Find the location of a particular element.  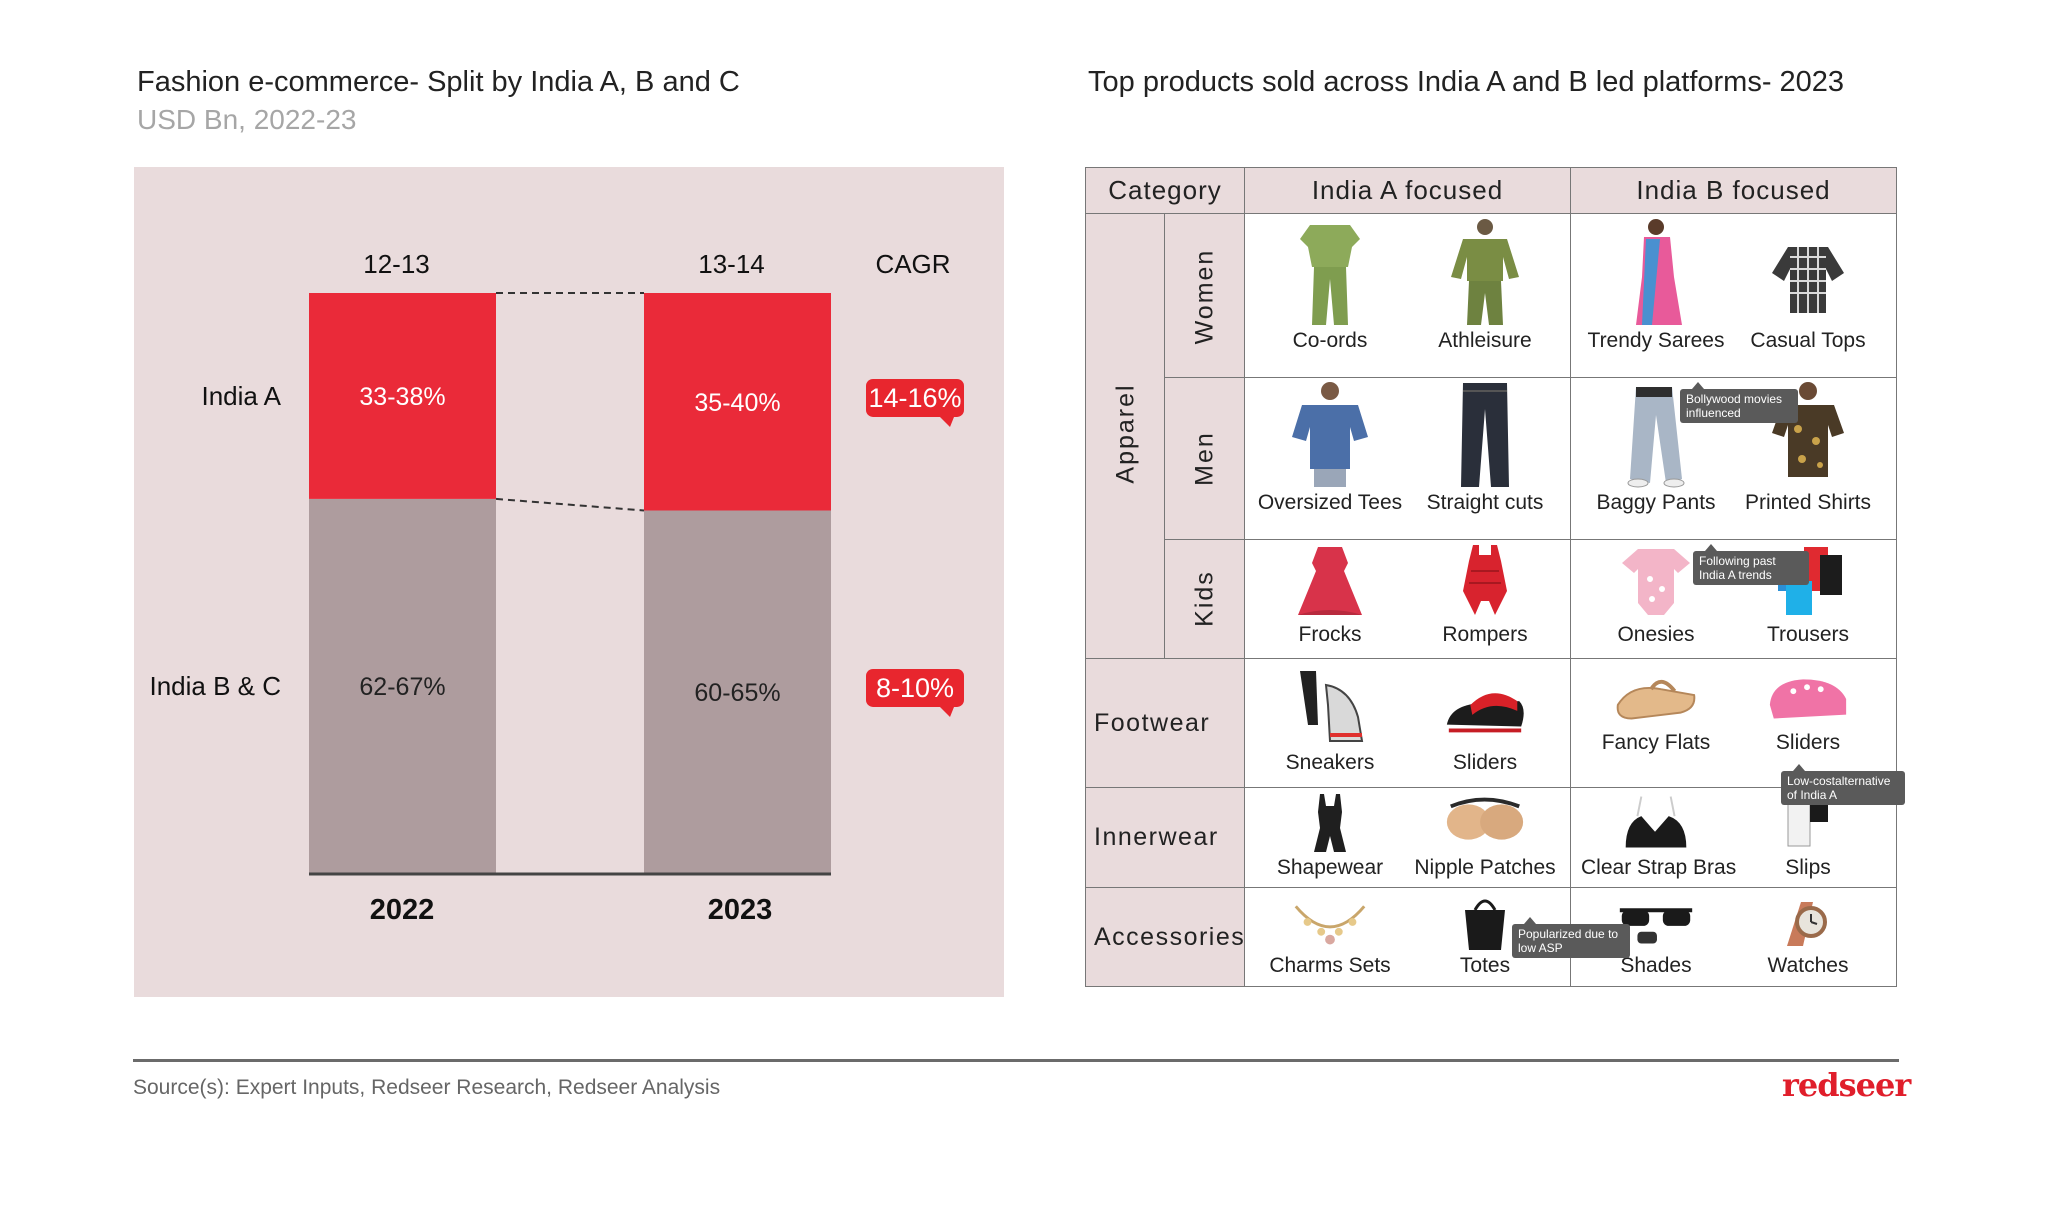

product-name: Printed Shirts is located at coordinates (1808, 502).